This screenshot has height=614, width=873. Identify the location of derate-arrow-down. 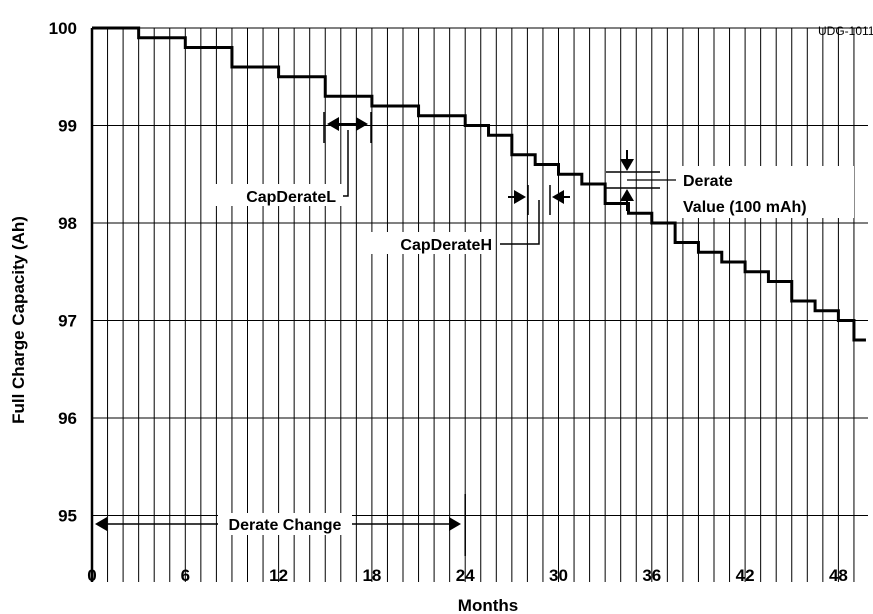
(627, 165).